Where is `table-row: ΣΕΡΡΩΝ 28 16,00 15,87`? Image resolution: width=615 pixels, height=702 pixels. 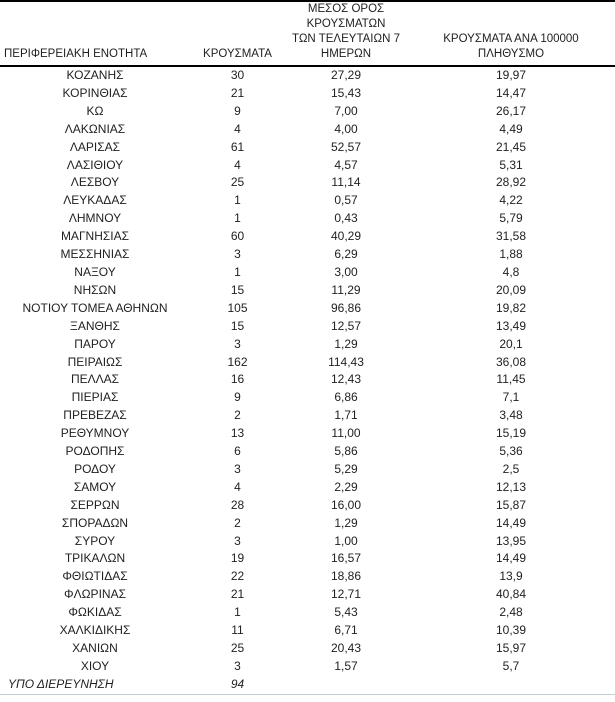
table-row: ΣΕΡΡΩΝ 28 16,00 15,87 is located at coordinates (307, 506).